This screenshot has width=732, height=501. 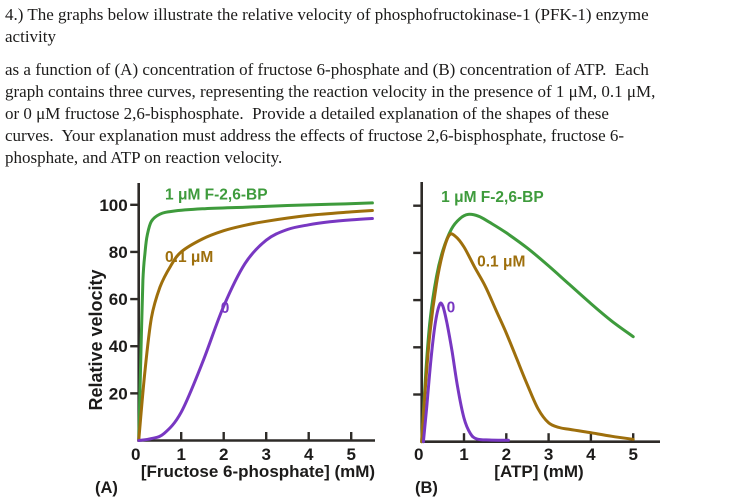 I want to click on curve-green-b, so click(x=527, y=328).